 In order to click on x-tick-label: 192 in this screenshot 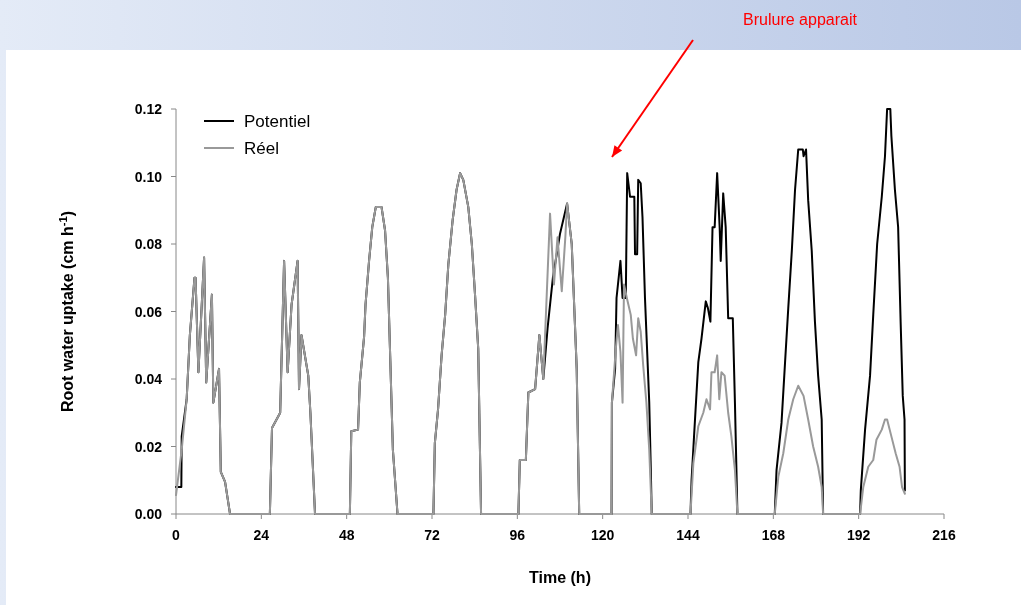, I will do `click(858, 535)`.